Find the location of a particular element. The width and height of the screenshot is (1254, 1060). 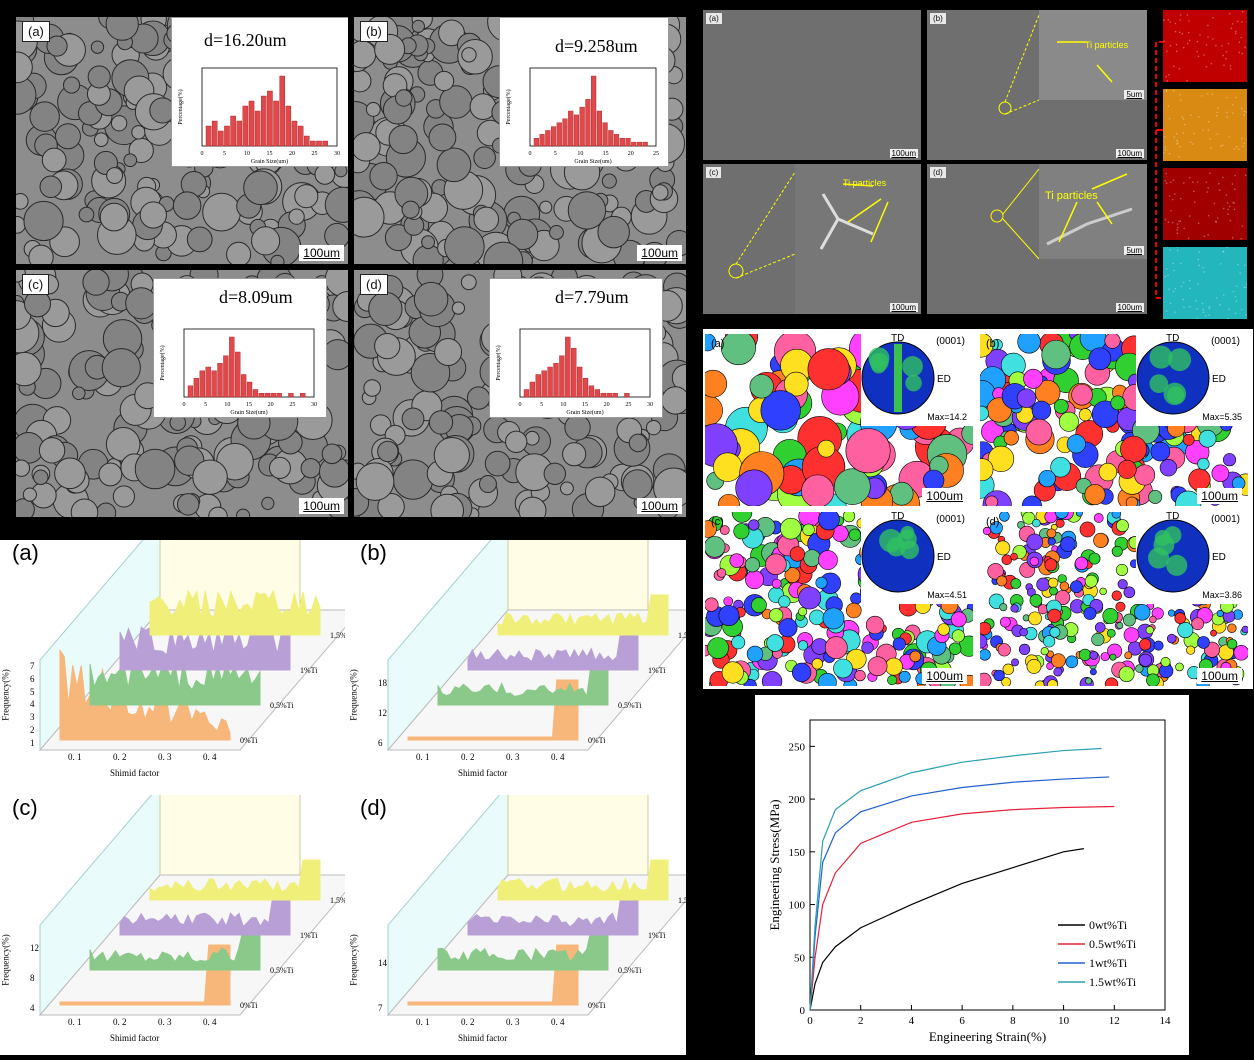

y-axis-label: Engineering Stress(MPa) is located at coordinates (774, 864).